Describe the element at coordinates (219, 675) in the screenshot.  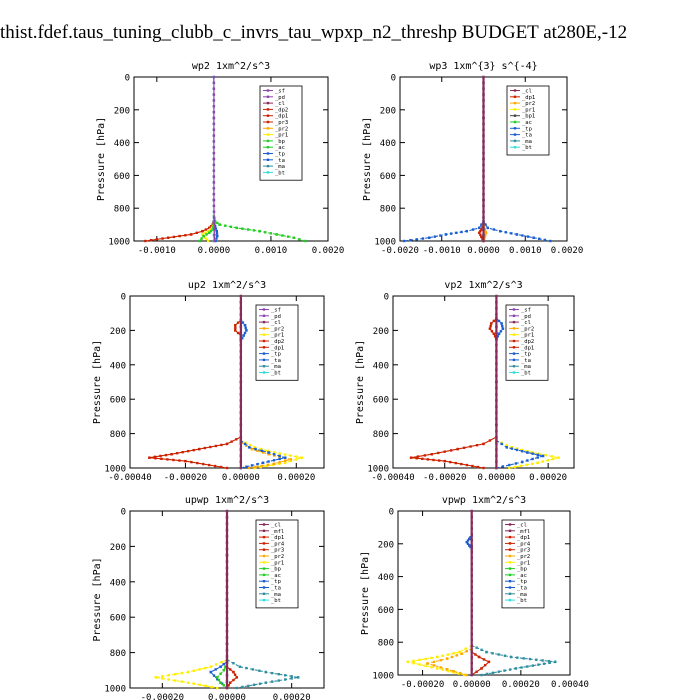
I see `series-tp` at that location.